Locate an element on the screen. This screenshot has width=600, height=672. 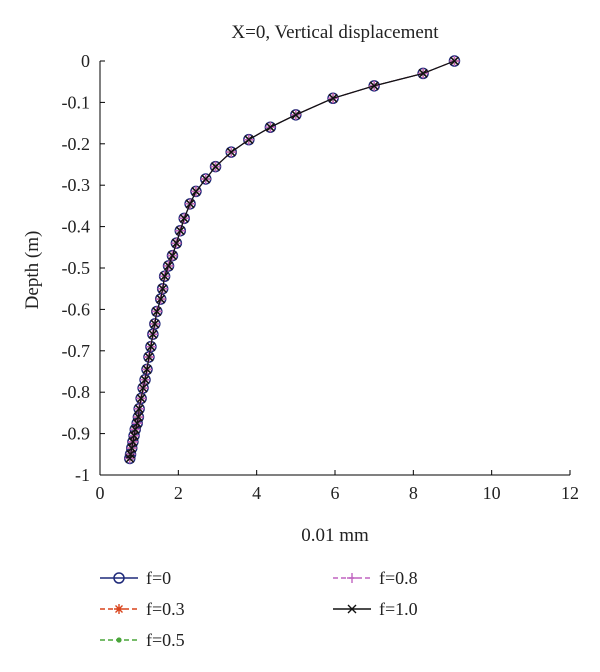
legend-label: f=0.3 is located at coordinates (165, 609).